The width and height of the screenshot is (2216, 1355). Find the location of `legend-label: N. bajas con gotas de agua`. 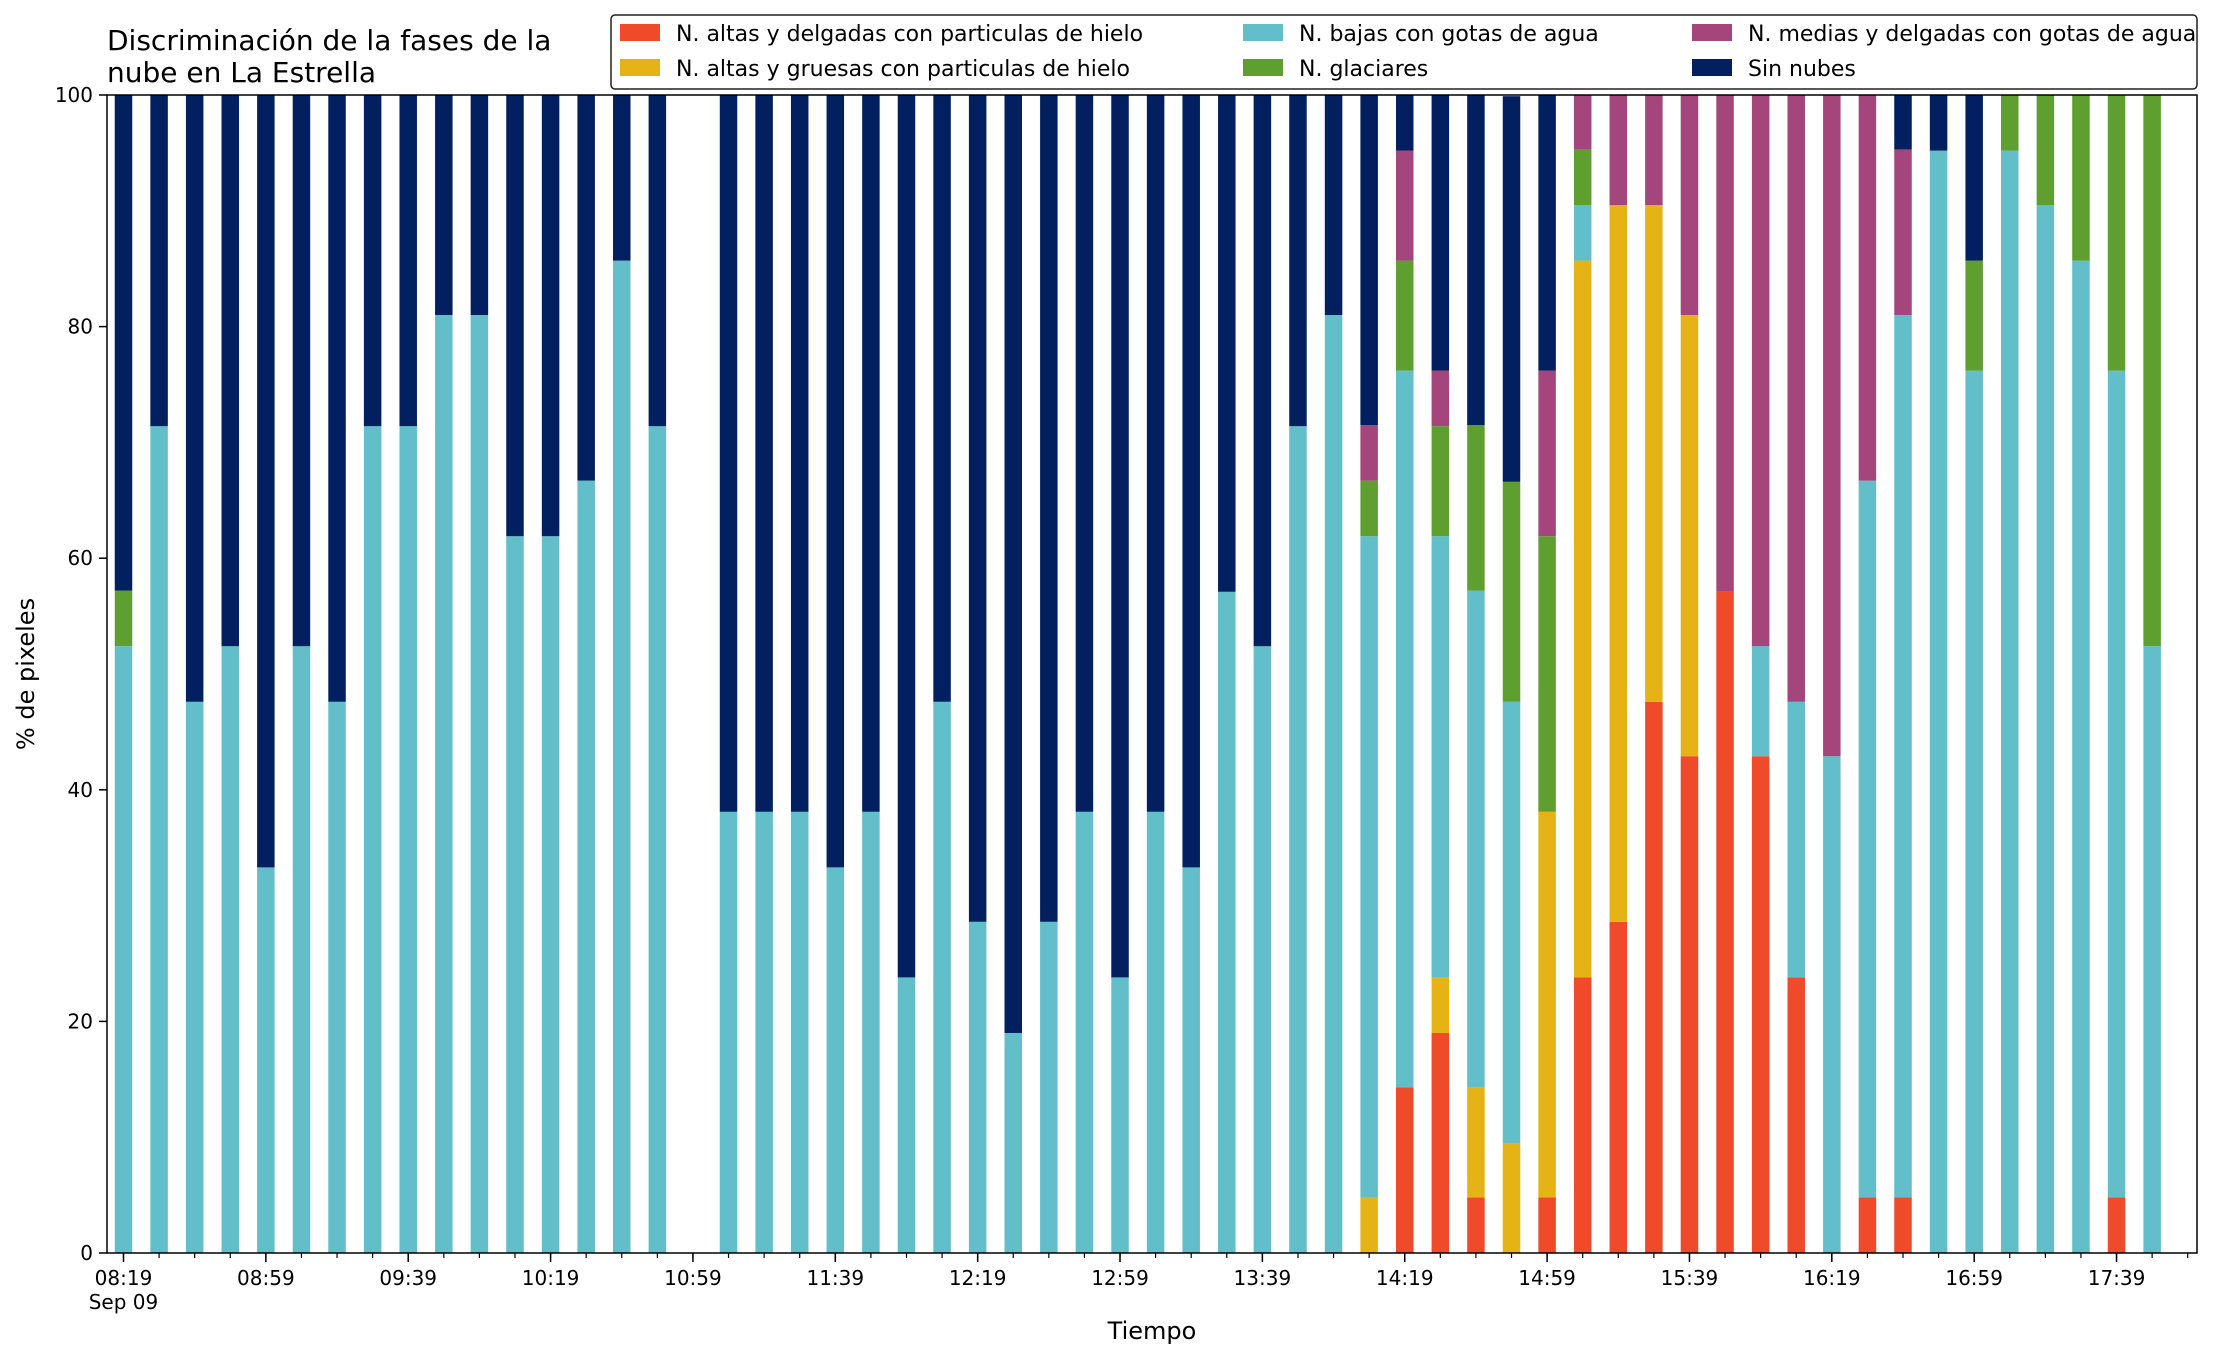

legend-label: N. bajas con gotas de agua is located at coordinates (1449, 34).